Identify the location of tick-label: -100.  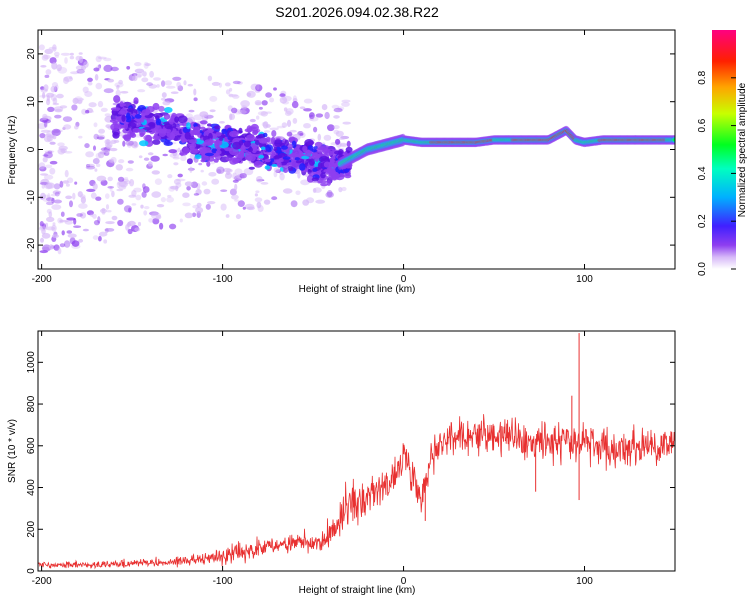
(223, 581).